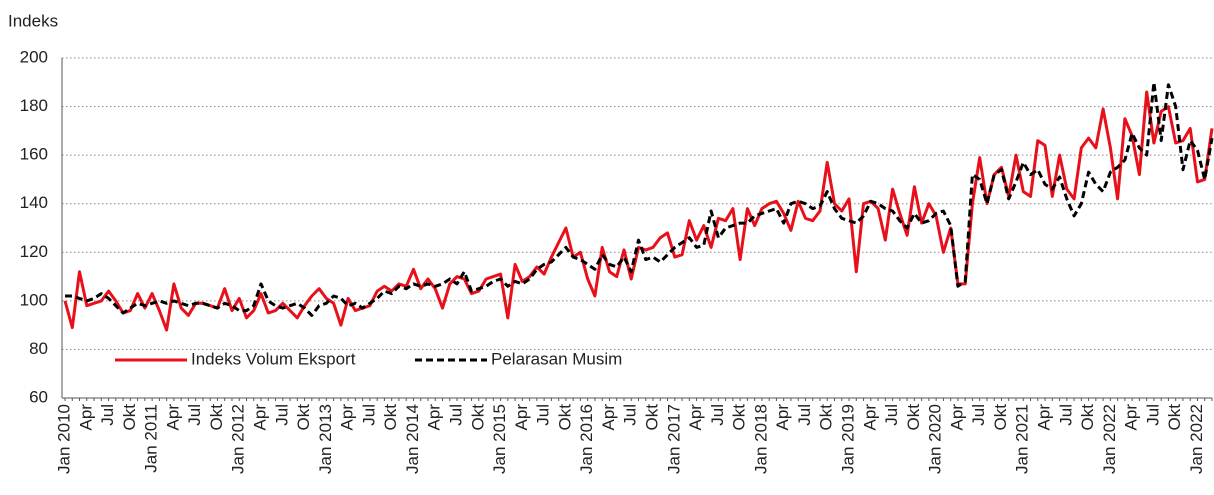  Describe the element at coordinates (38, 396) in the screenshot. I see `y-tick-label: 60` at that location.